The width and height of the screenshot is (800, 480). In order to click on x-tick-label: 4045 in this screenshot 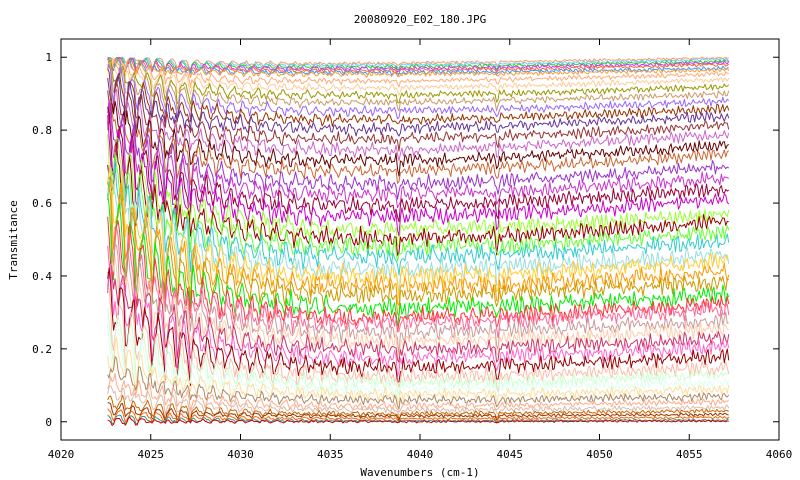, I will do `click(510, 454)`.